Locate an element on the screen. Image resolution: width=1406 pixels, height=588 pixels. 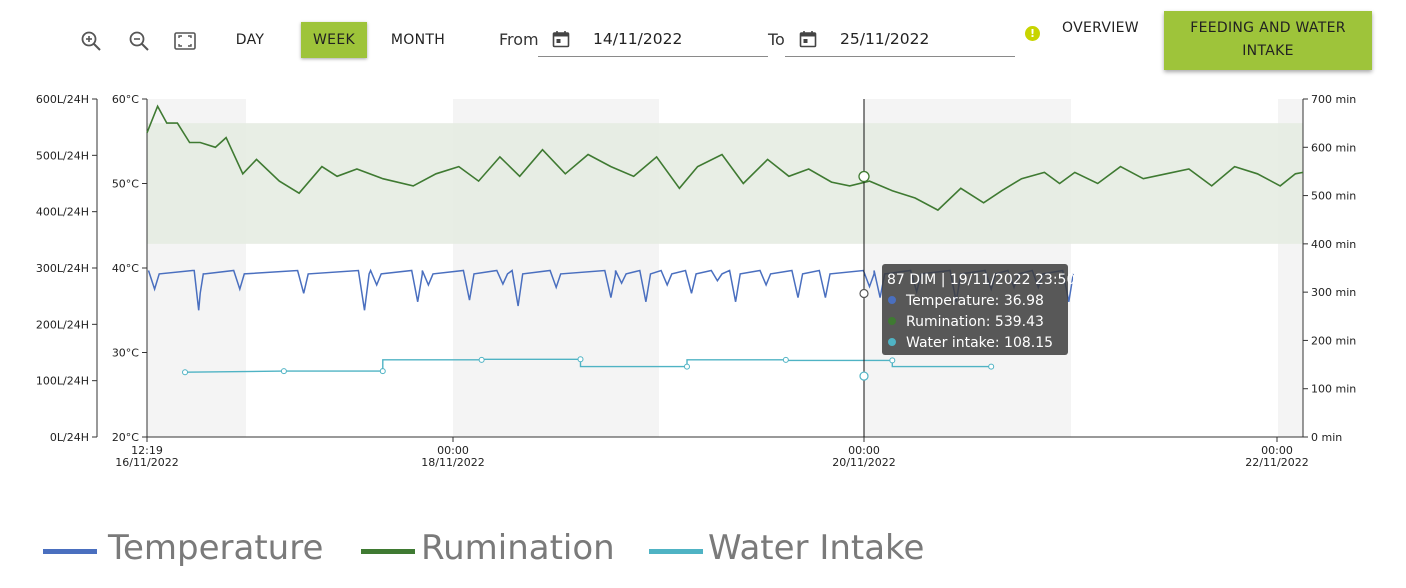
legend-swatch-rumination is located at coordinates (388, 551).